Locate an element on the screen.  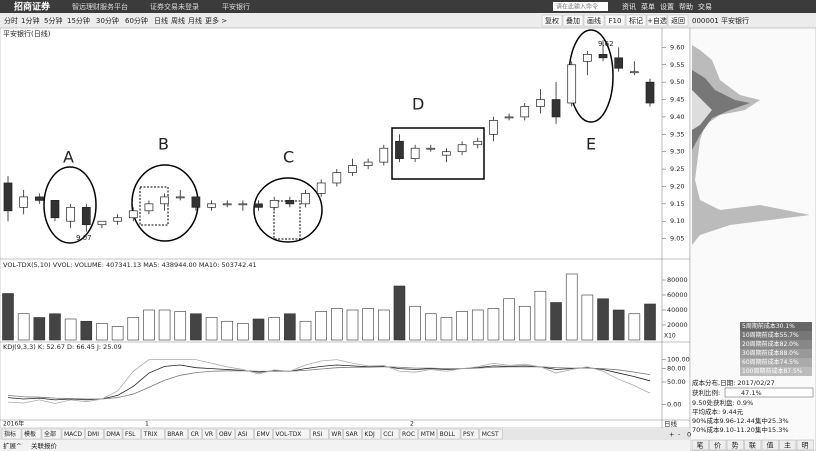
period-tab: 30分钟 is located at coordinates (107, 20).